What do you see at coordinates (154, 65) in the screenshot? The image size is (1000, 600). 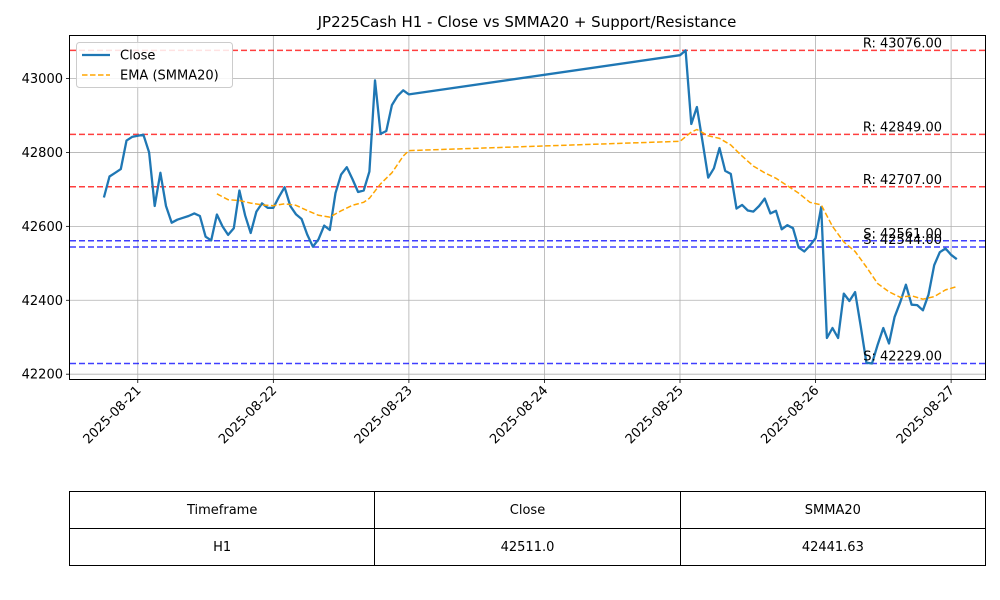 I see `legend-box` at bounding box center [154, 65].